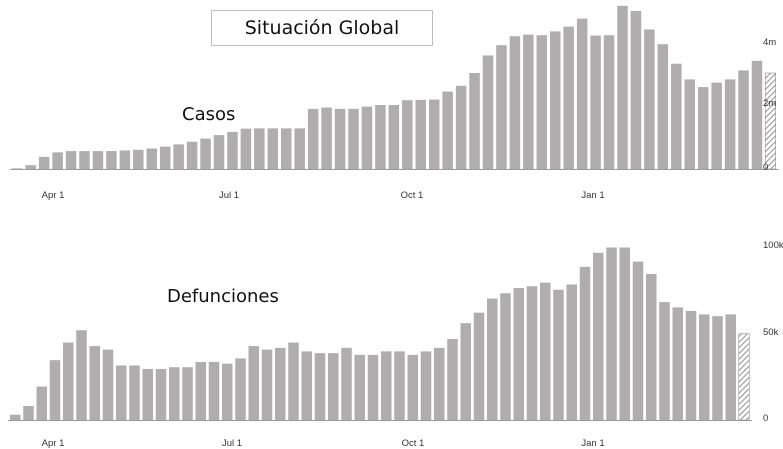  What do you see at coordinates (769, 103) in the screenshot?
I see `y-tick-label: 2m` at bounding box center [769, 103].